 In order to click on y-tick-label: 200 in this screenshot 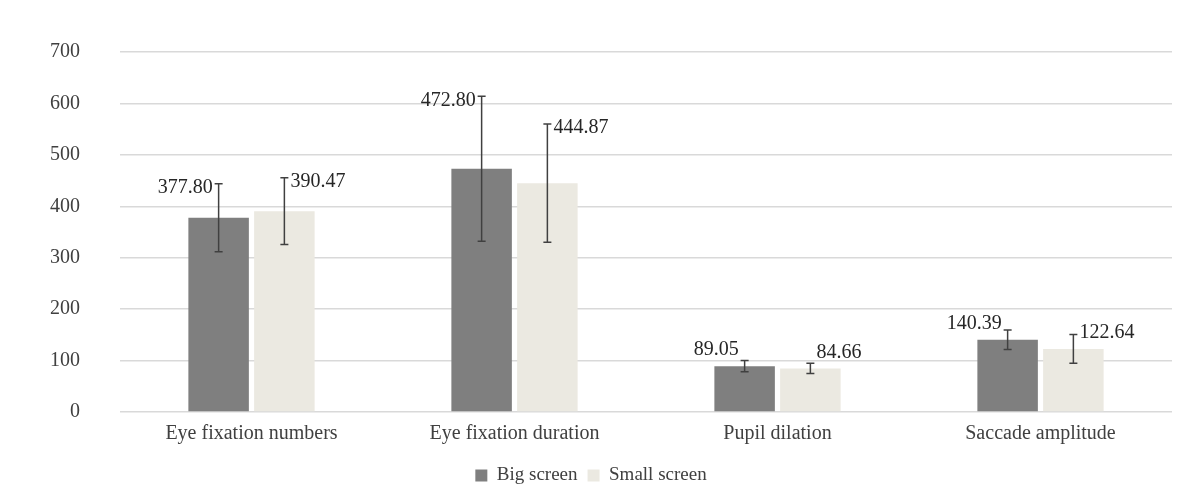, I will do `click(65, 307)`.